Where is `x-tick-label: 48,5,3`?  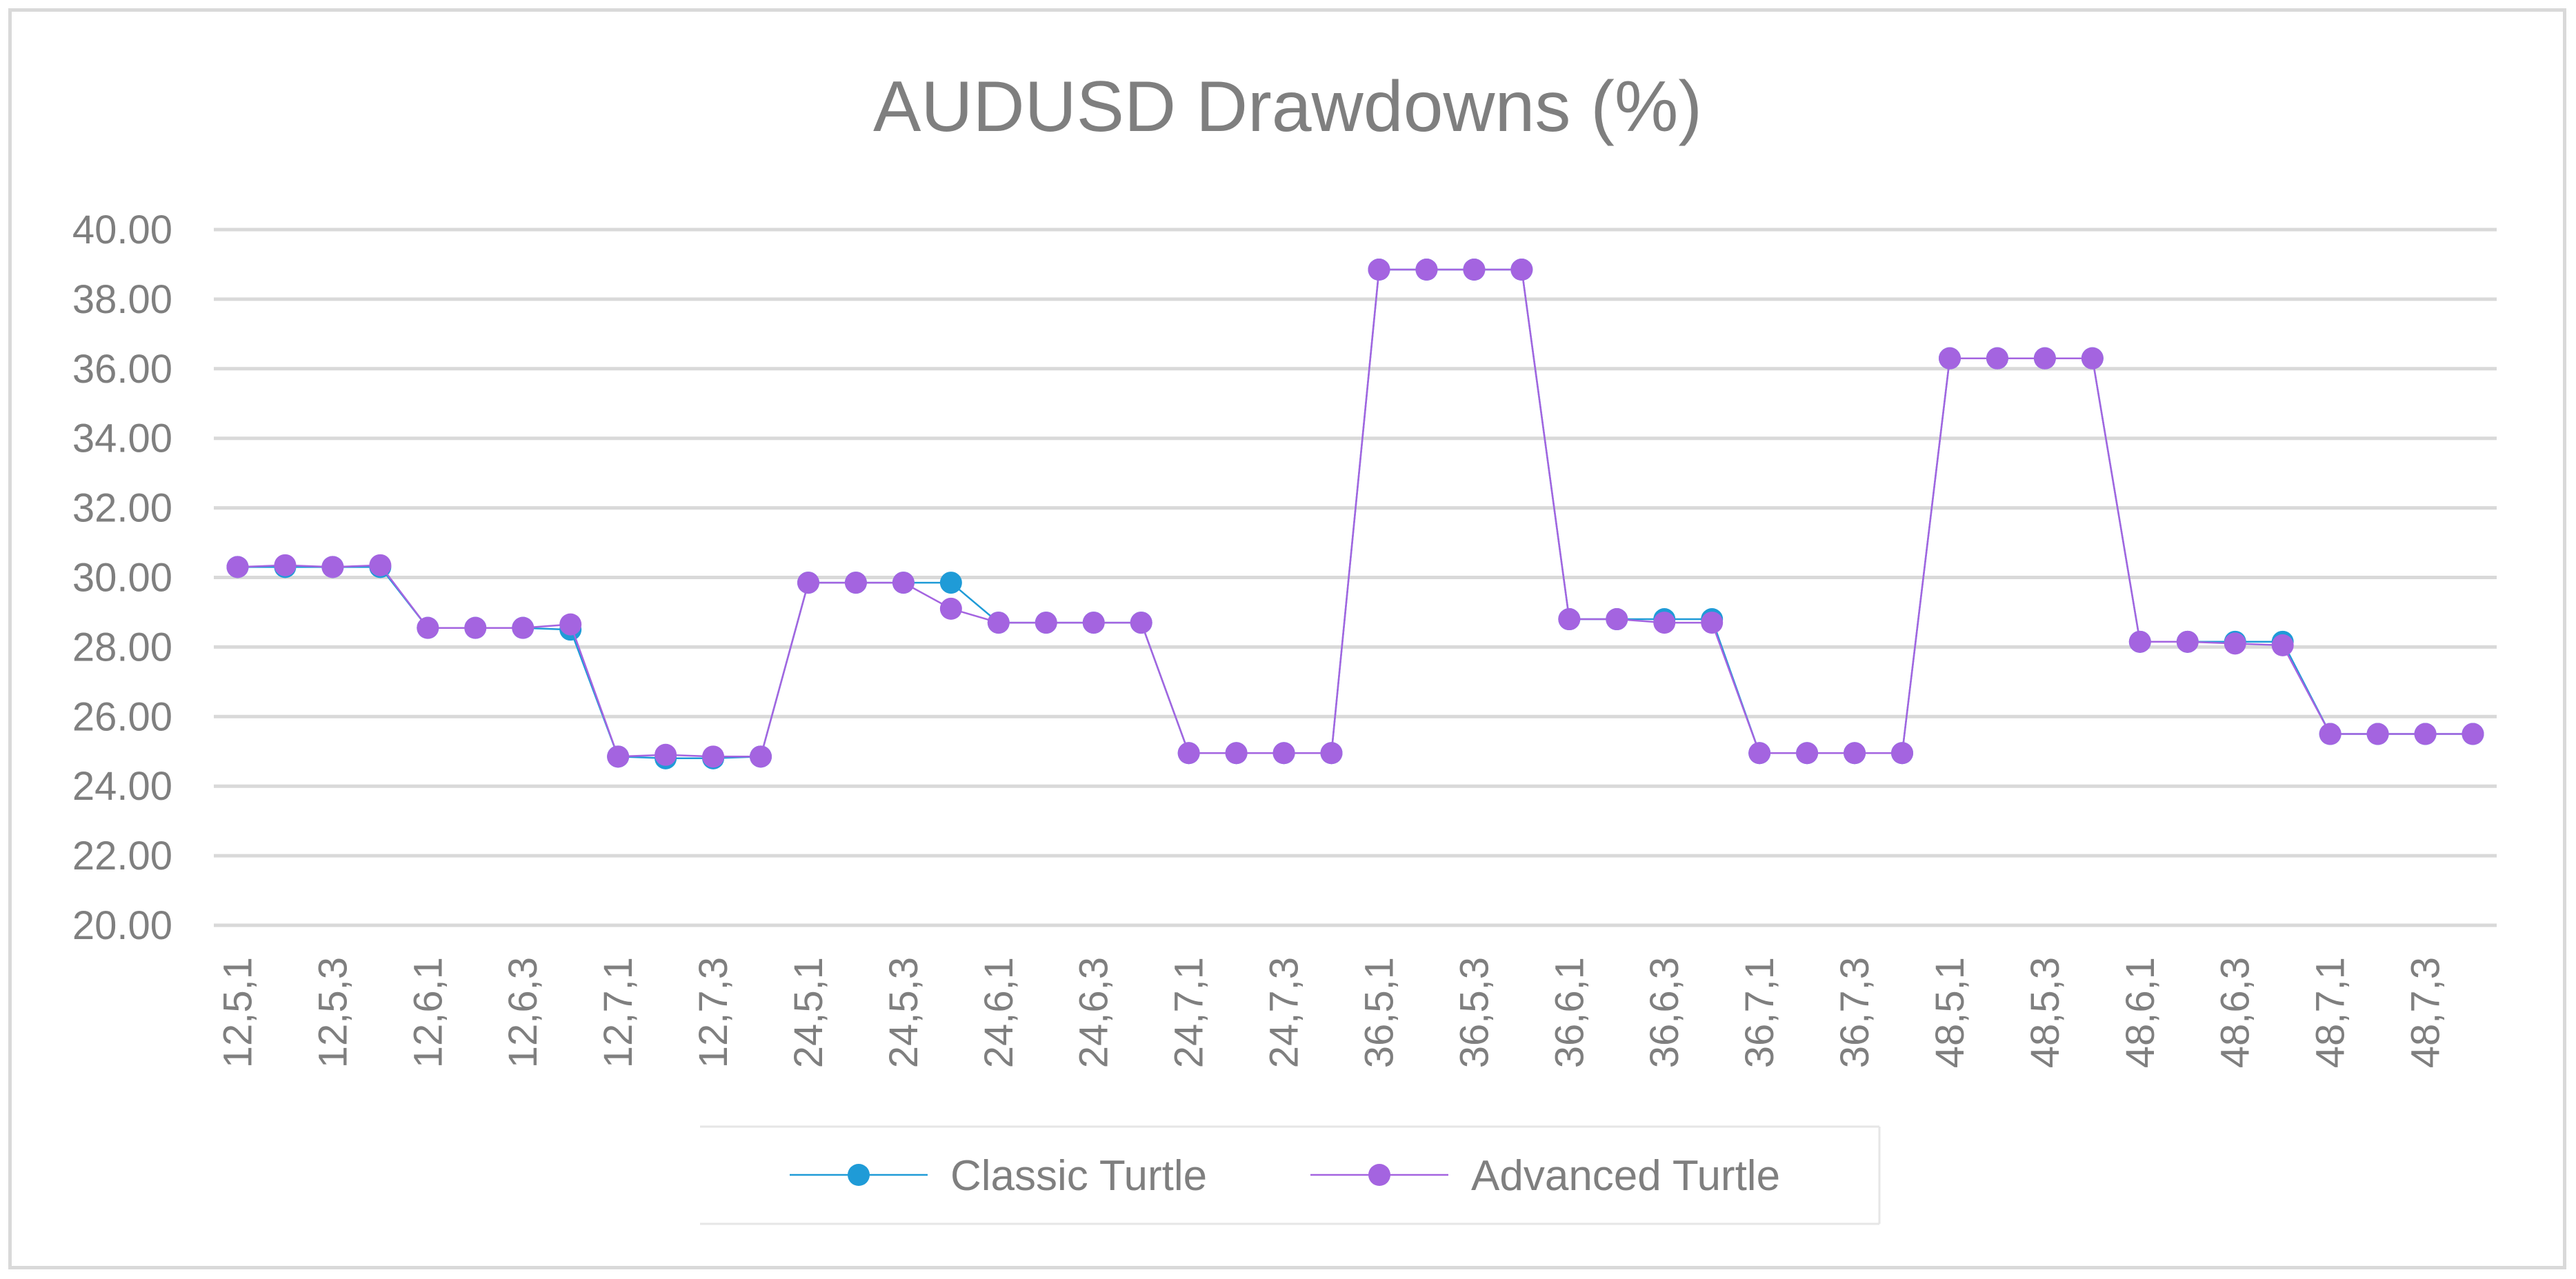 x-tick-label: 48,5,3 is located at coordinates (2045, 1012).